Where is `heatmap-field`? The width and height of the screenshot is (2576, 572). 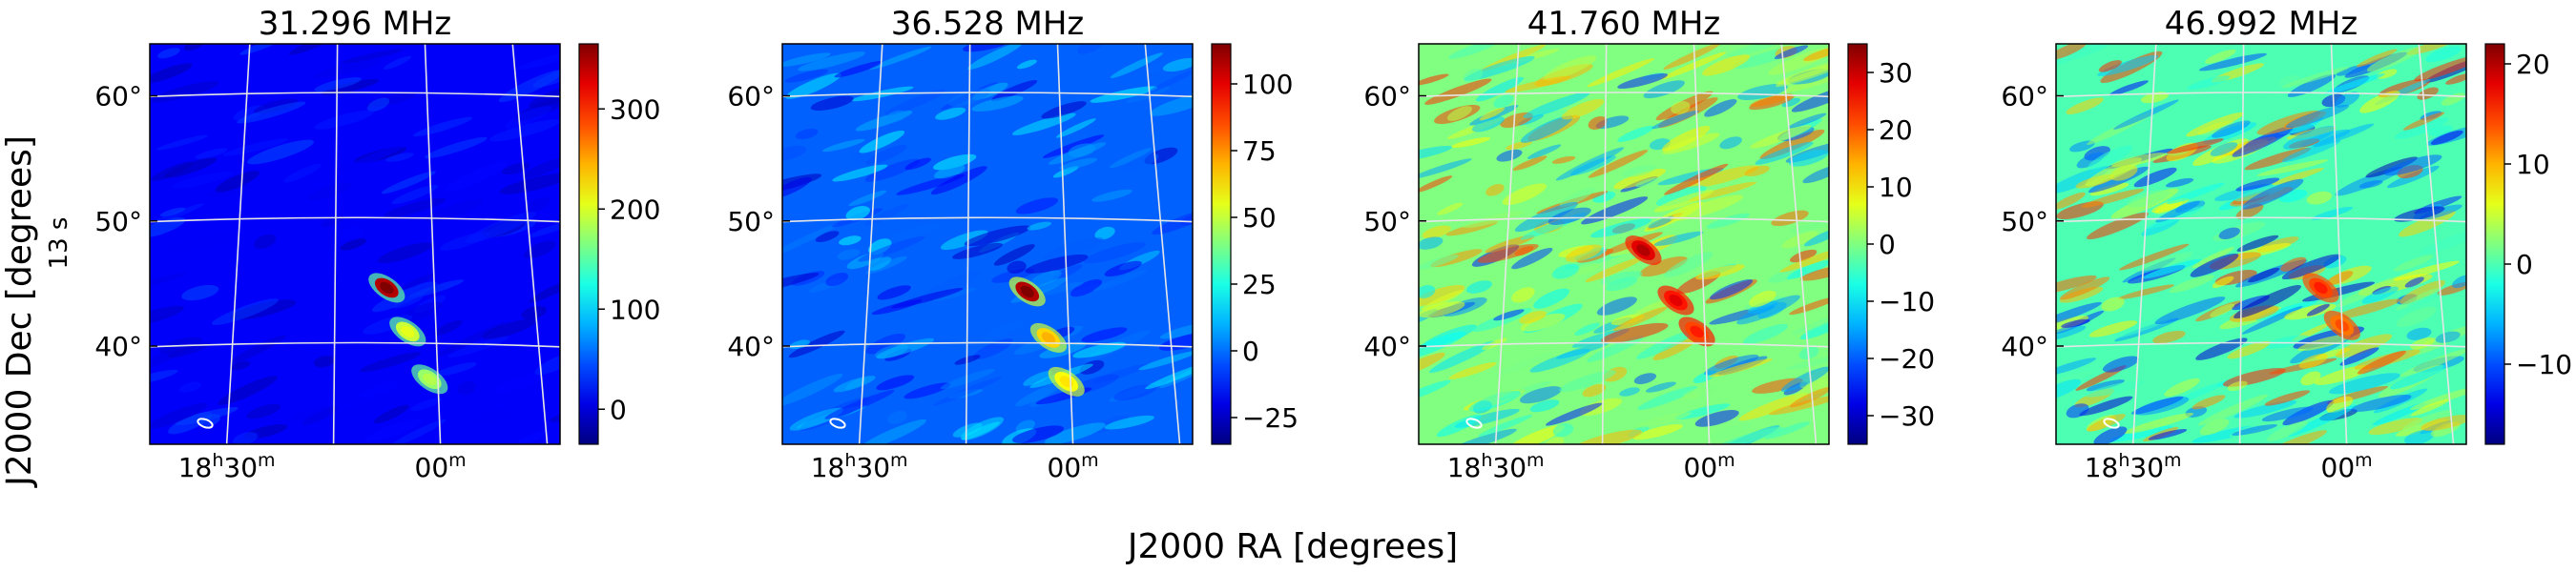 heatmap-field is located at coordinates (2261, 244).